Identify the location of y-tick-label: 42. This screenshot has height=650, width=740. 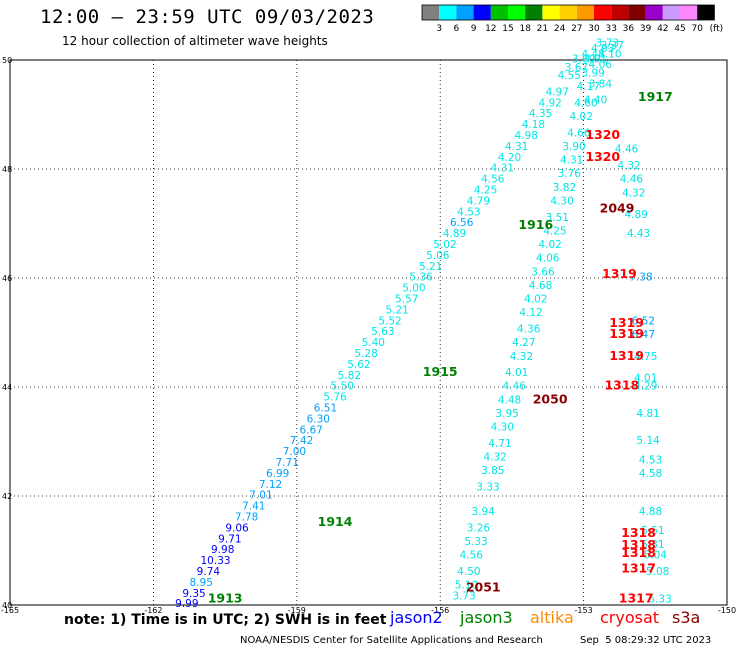
(7, 496).